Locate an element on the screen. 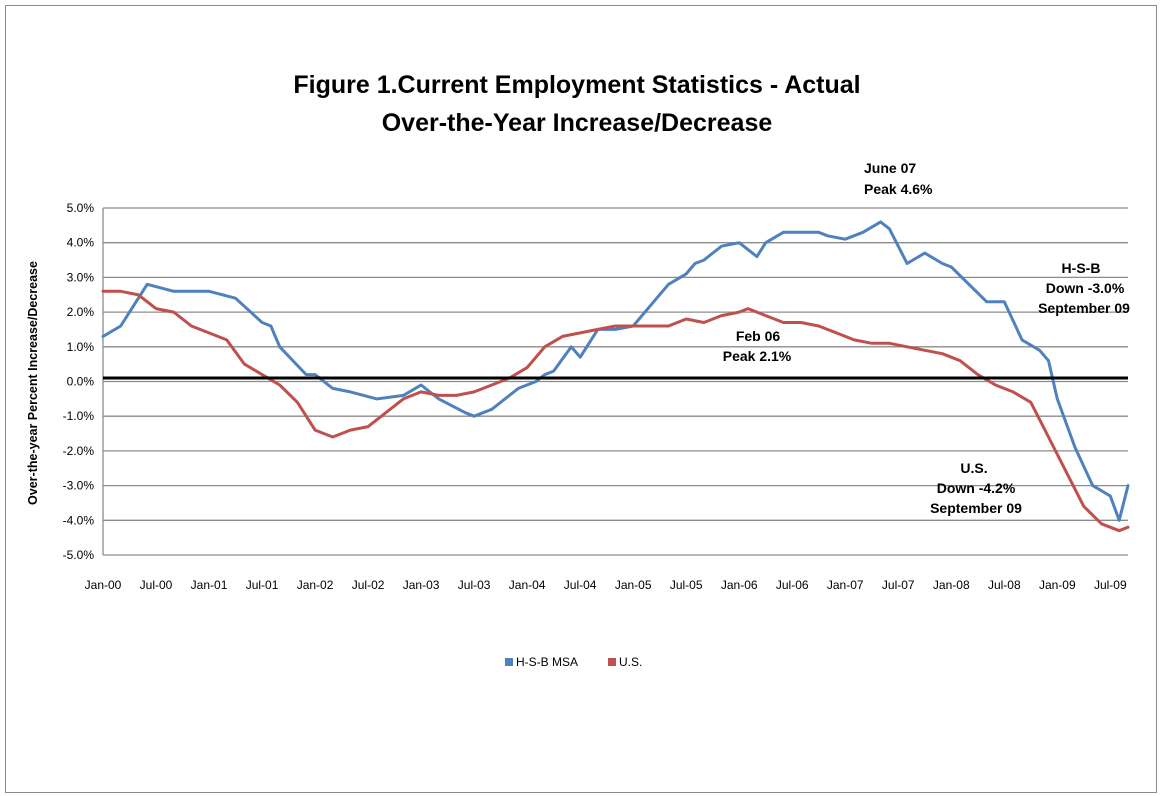 This screenshot has width=1164, height=796. legend-label-us: U.S. is located at coordinates (630, 662).